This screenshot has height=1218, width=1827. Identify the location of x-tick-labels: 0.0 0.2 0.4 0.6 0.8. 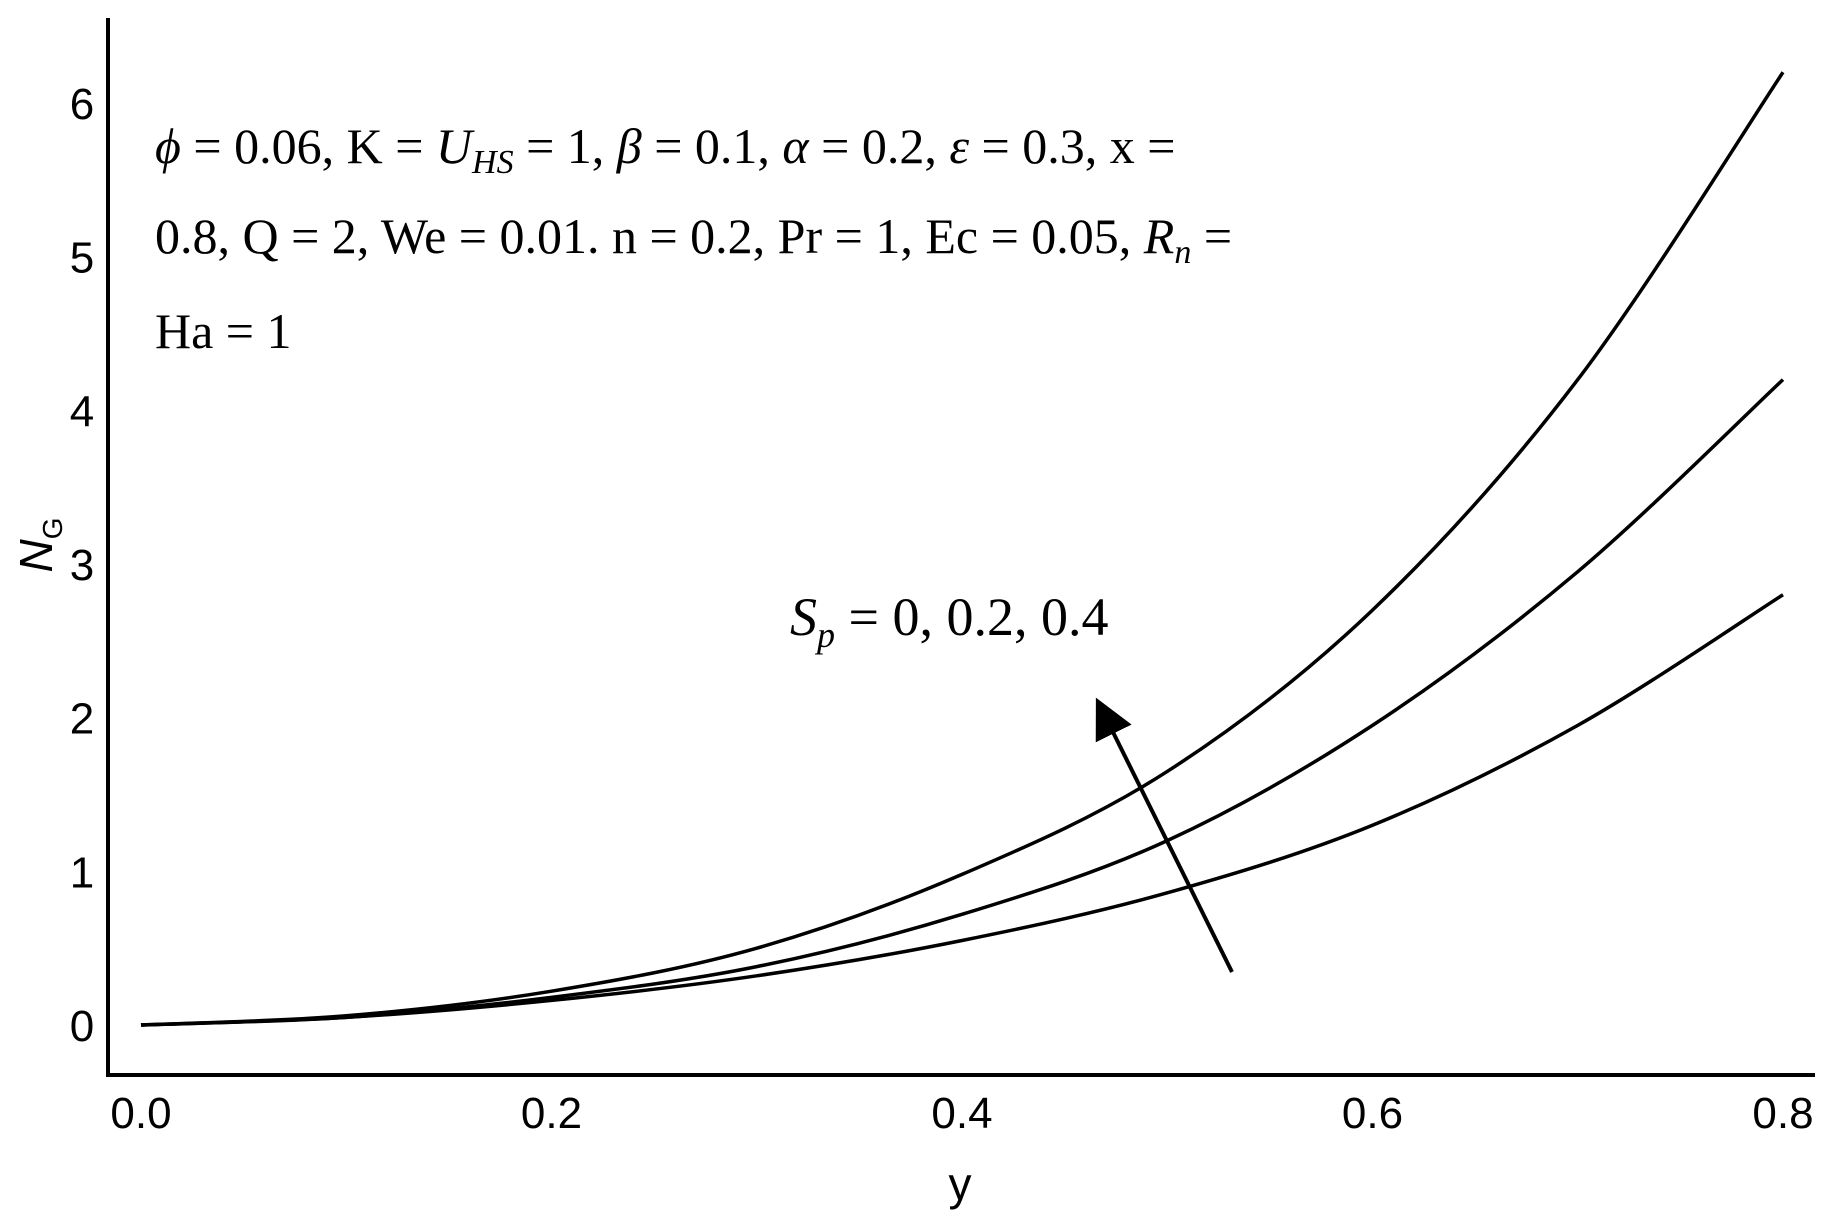
(961, 1113).